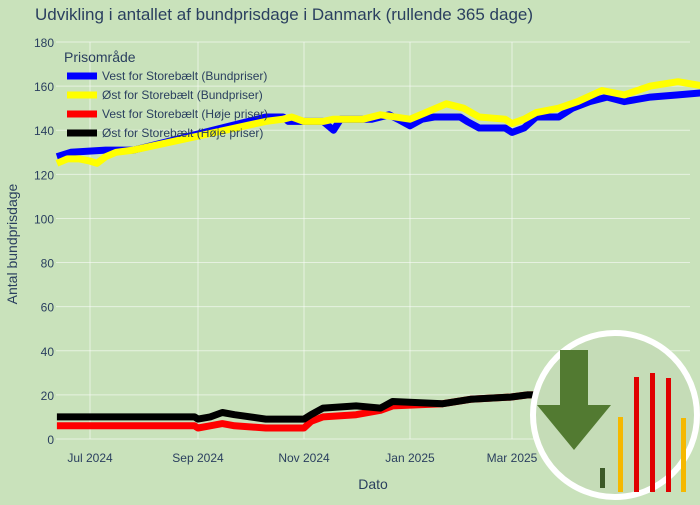  I want to click on x-axis-ticks: Jul 2024 Sep 2024 Nov 2024 Jan 2025 Mar 2025, so click(302, 458).